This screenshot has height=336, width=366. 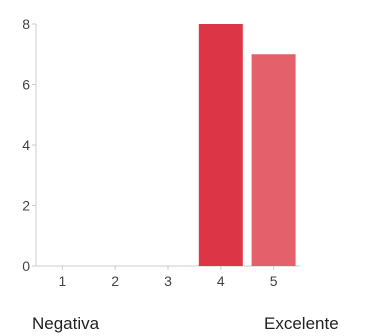 What do you see at coordinates (26, 85) in the screenshot?
I see `y-tick-label: 6` at bounding box center [26, 85].